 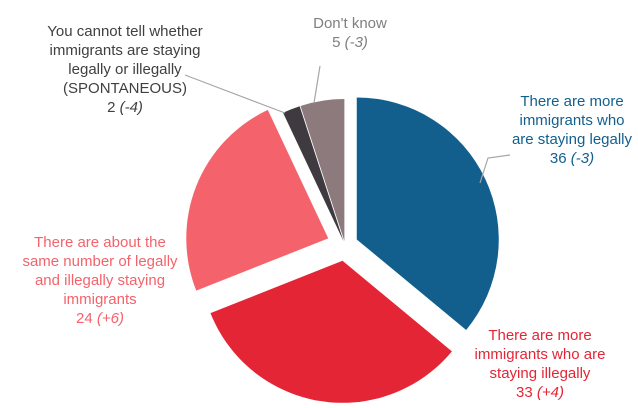 I want to click on slice-value-line: 33 (+4), so click(x=539, y=392).